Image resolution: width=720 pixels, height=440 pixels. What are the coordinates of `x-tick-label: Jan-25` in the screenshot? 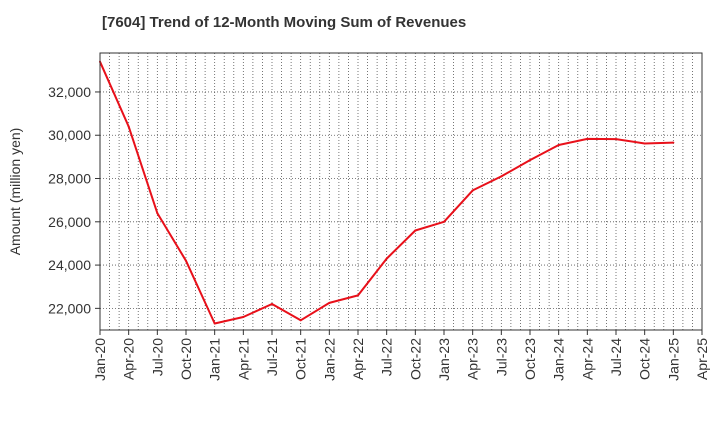 It's located at (673, 359).